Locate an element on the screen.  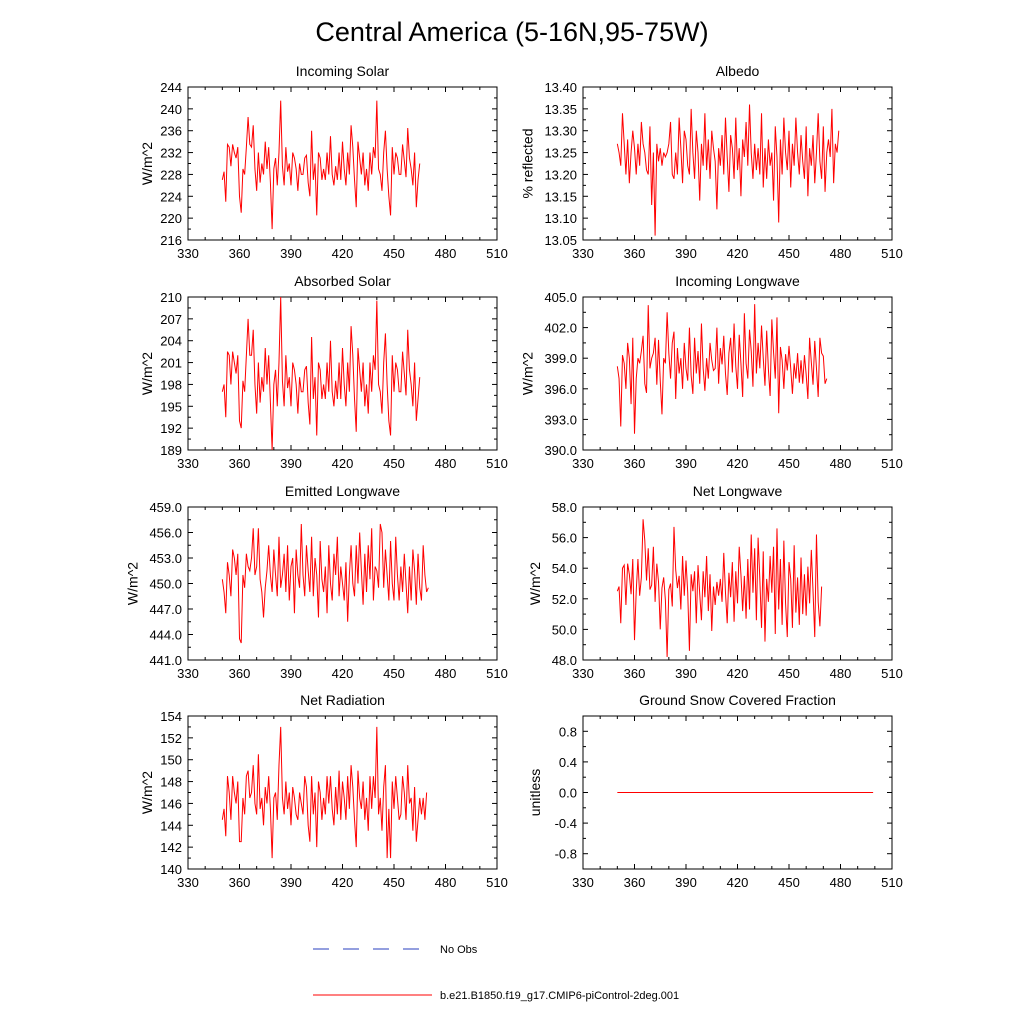
y-tick-label: 198 is located at coordinates (171, 384).